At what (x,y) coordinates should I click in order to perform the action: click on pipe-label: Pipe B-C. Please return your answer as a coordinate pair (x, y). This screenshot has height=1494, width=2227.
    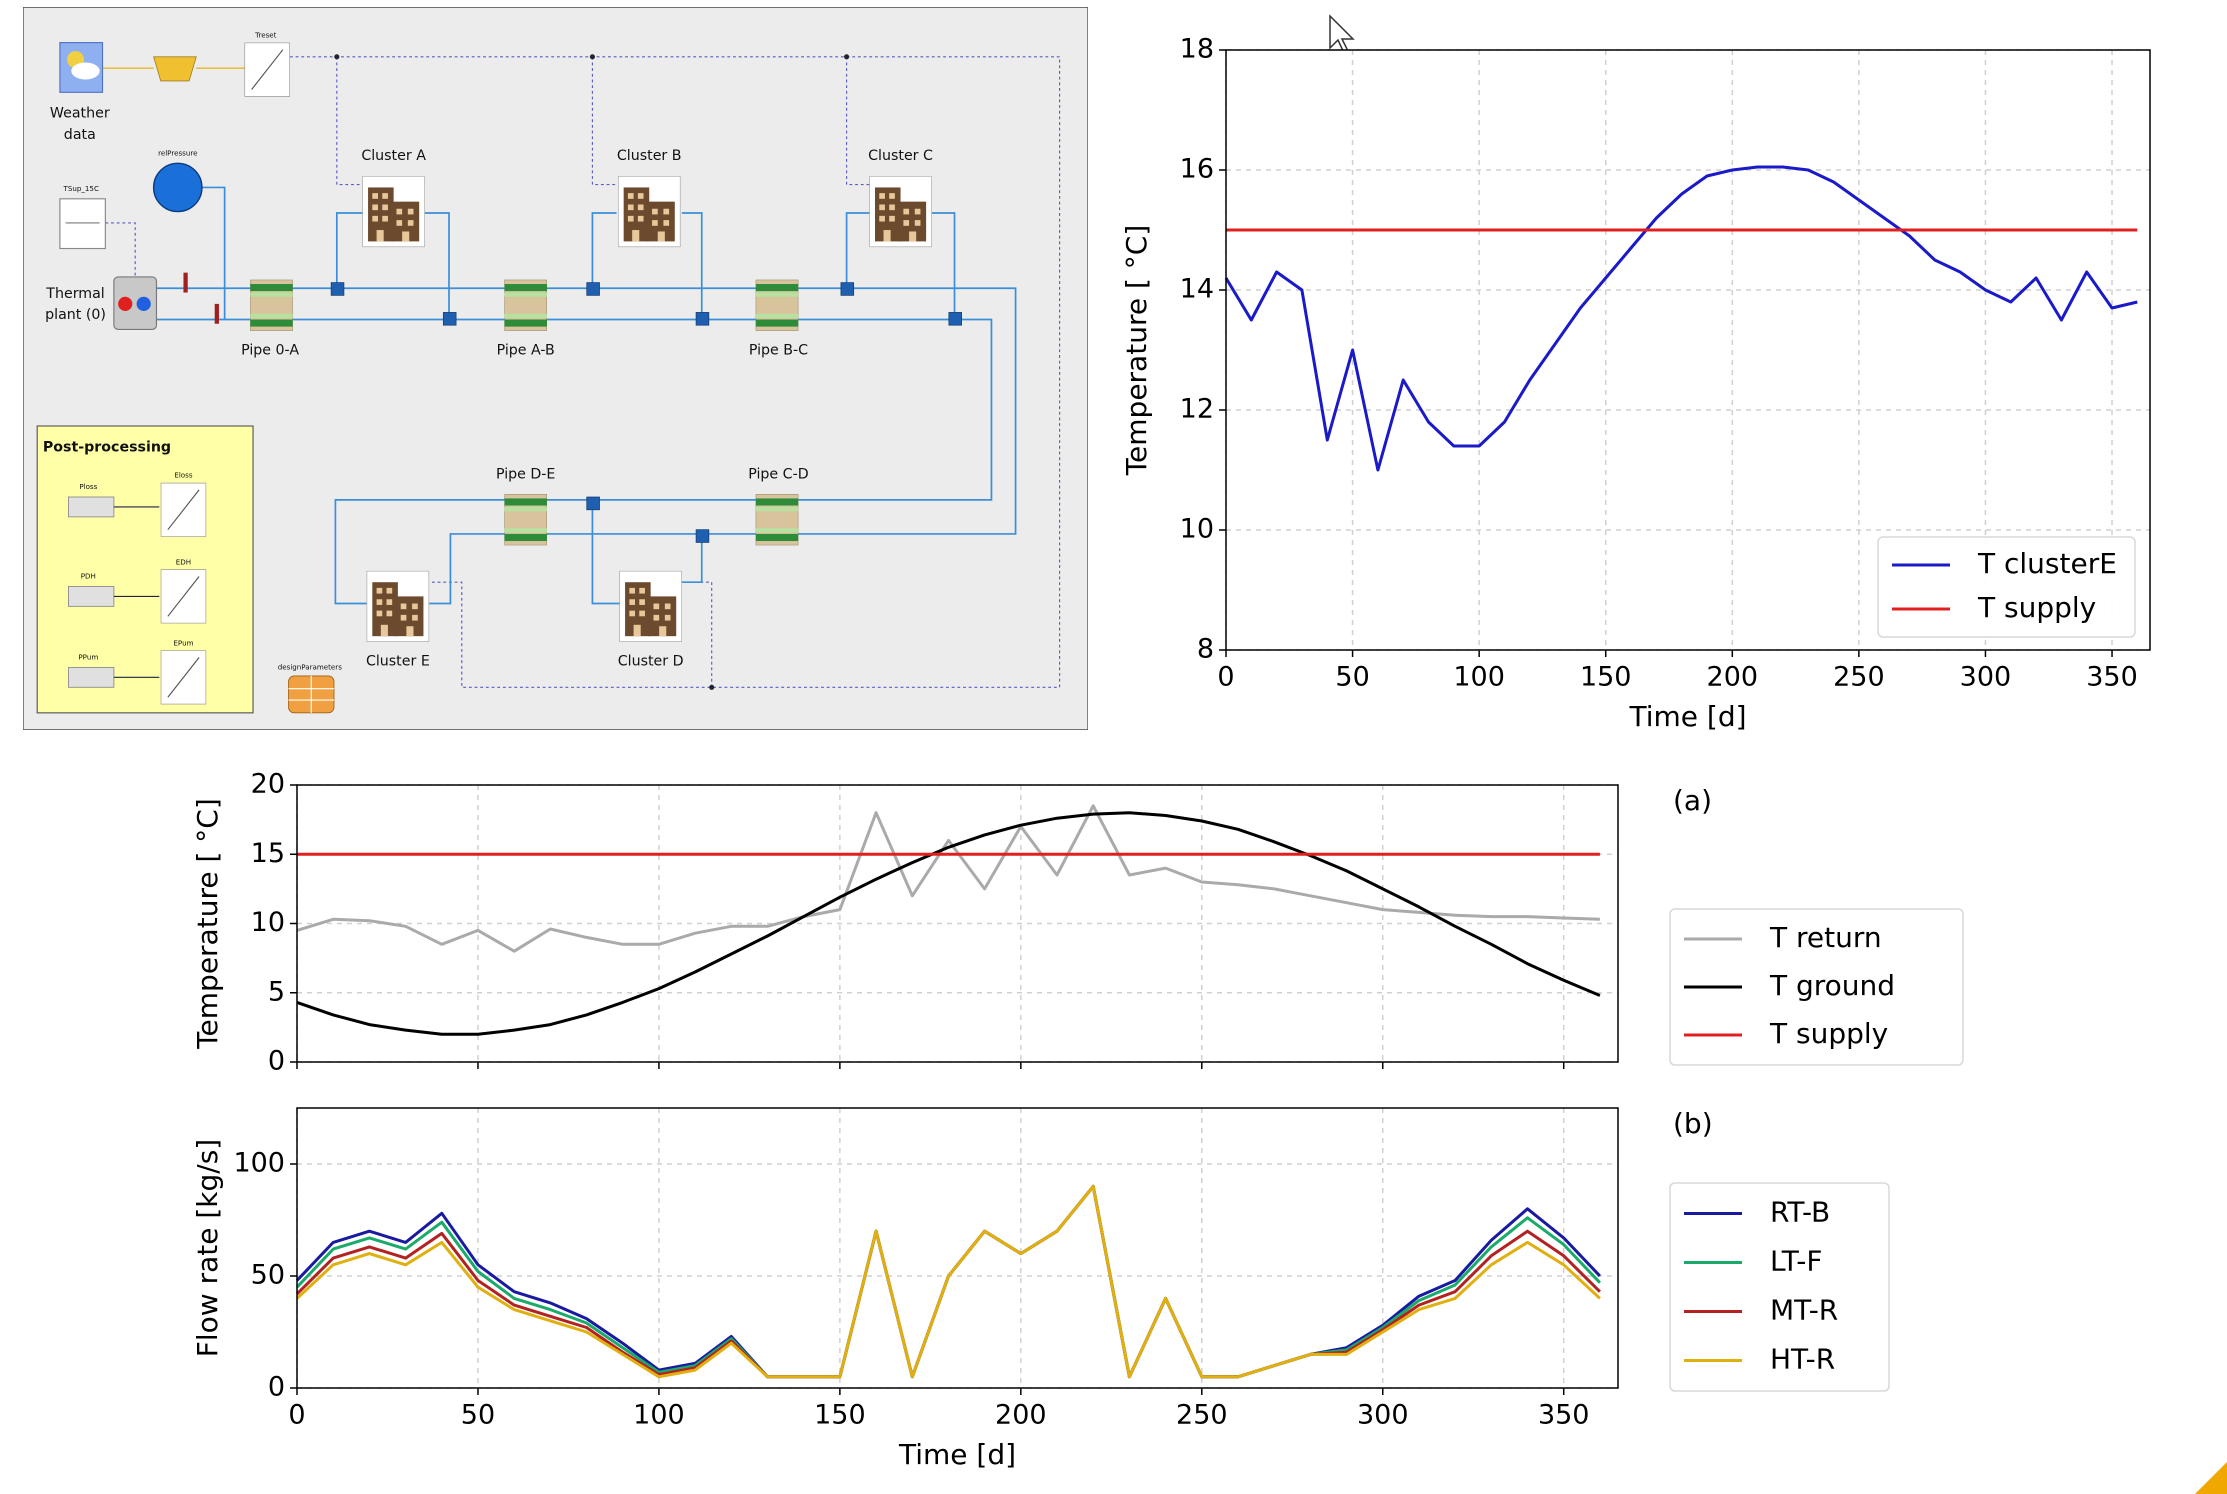
    Looking at the image, I should click on (778, 351).